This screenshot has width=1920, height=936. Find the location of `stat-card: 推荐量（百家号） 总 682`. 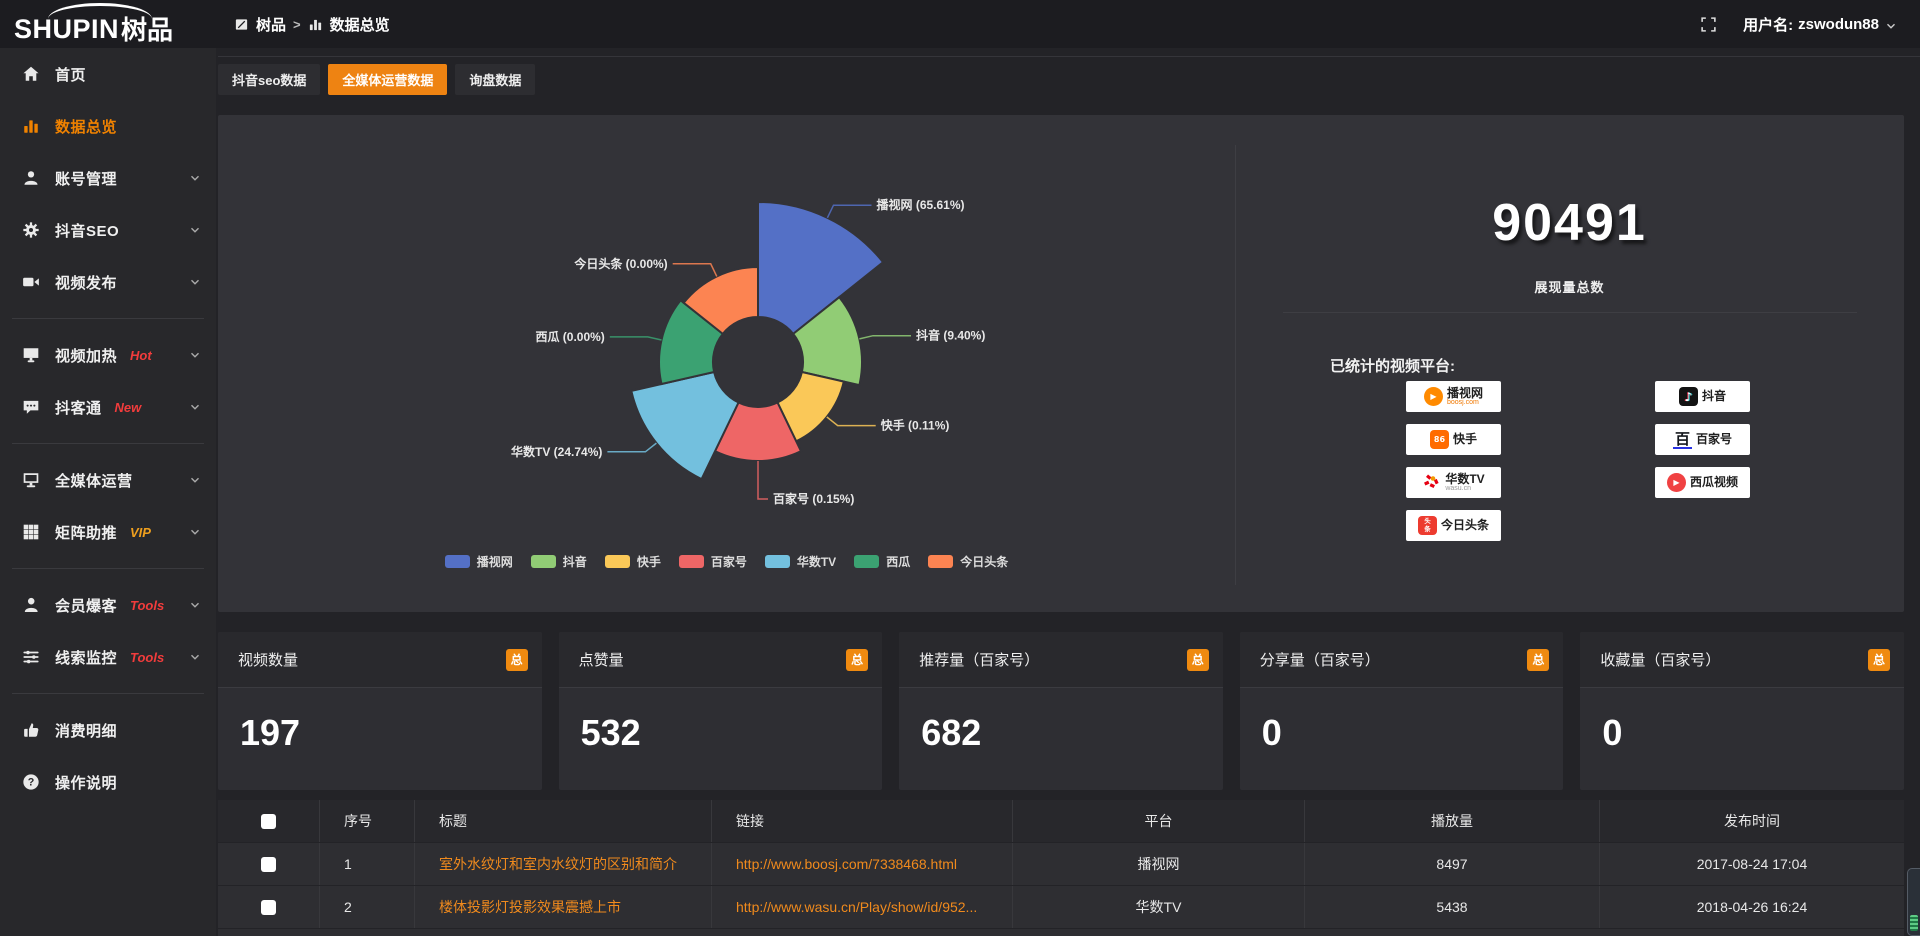

stat-card: 推荐量（百家号） 总 682 is located at coordinates (1061, 711).